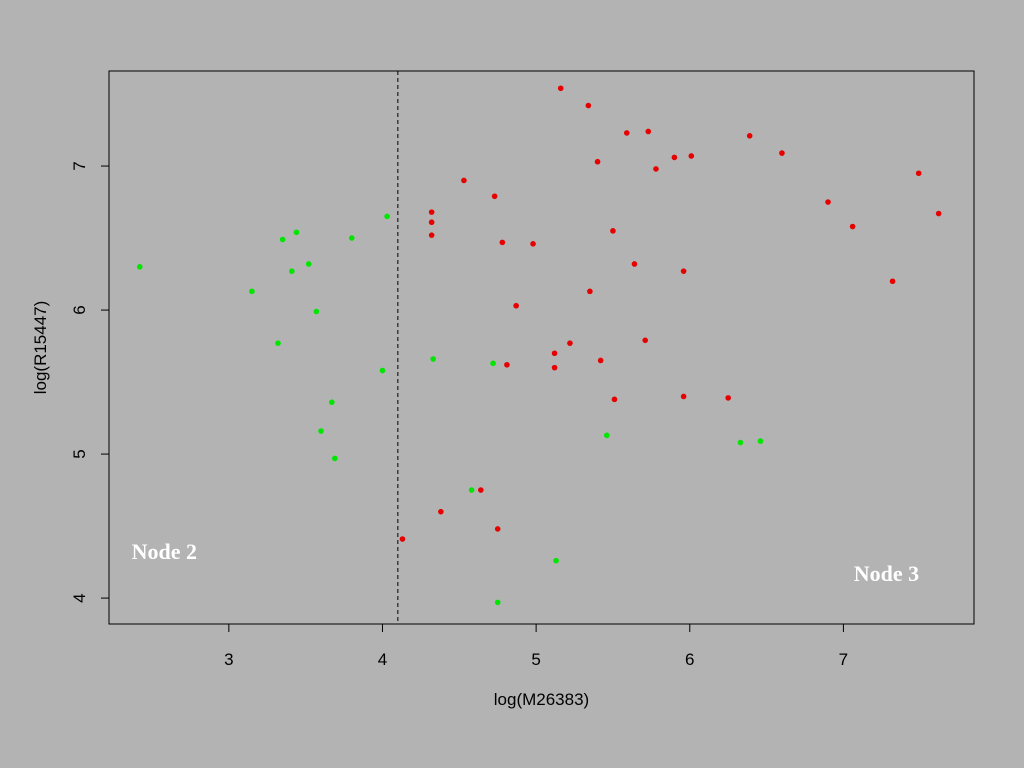 The image size is (1024, 768). What do you see at coordinates (164, 551) in the screenshot?
I see `node-label: Node 2` at bounding box center [164, 551].